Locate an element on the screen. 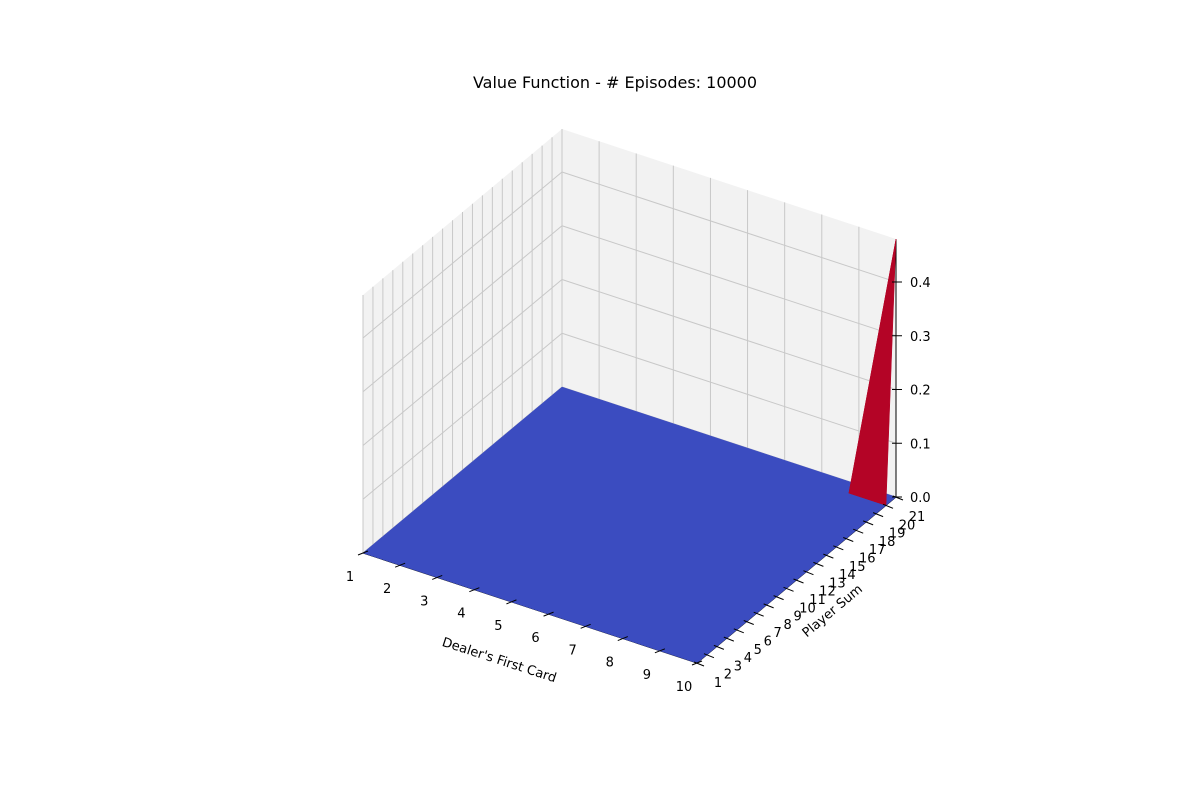  y-tick-label-1: 2 is located at coordinates (728, 675).